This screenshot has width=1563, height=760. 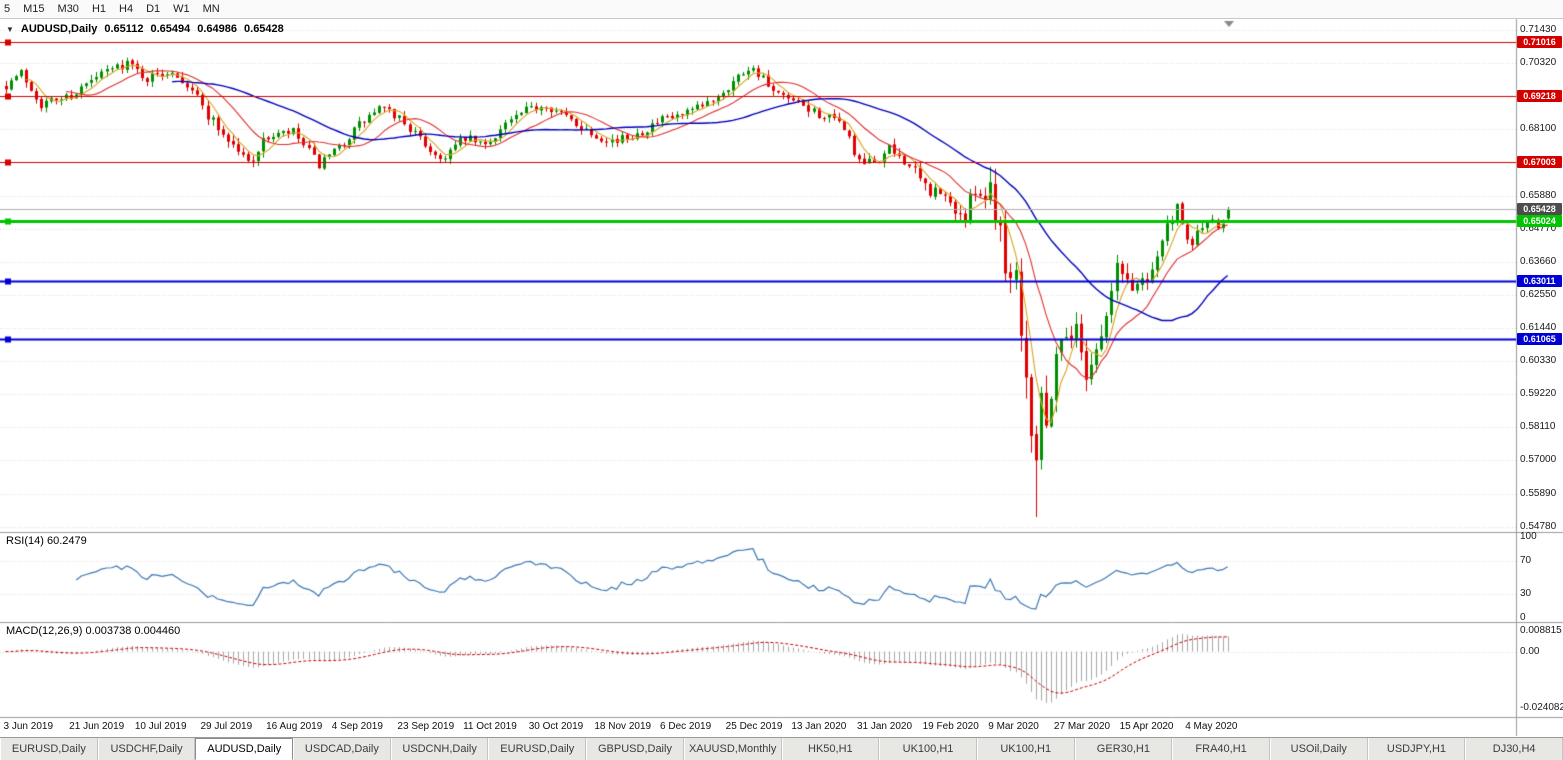 What do you see at coordinates (490, 726) in the screenshot?
I see `date-label: 11 Oct 2019` at bounding box center [490, 726].